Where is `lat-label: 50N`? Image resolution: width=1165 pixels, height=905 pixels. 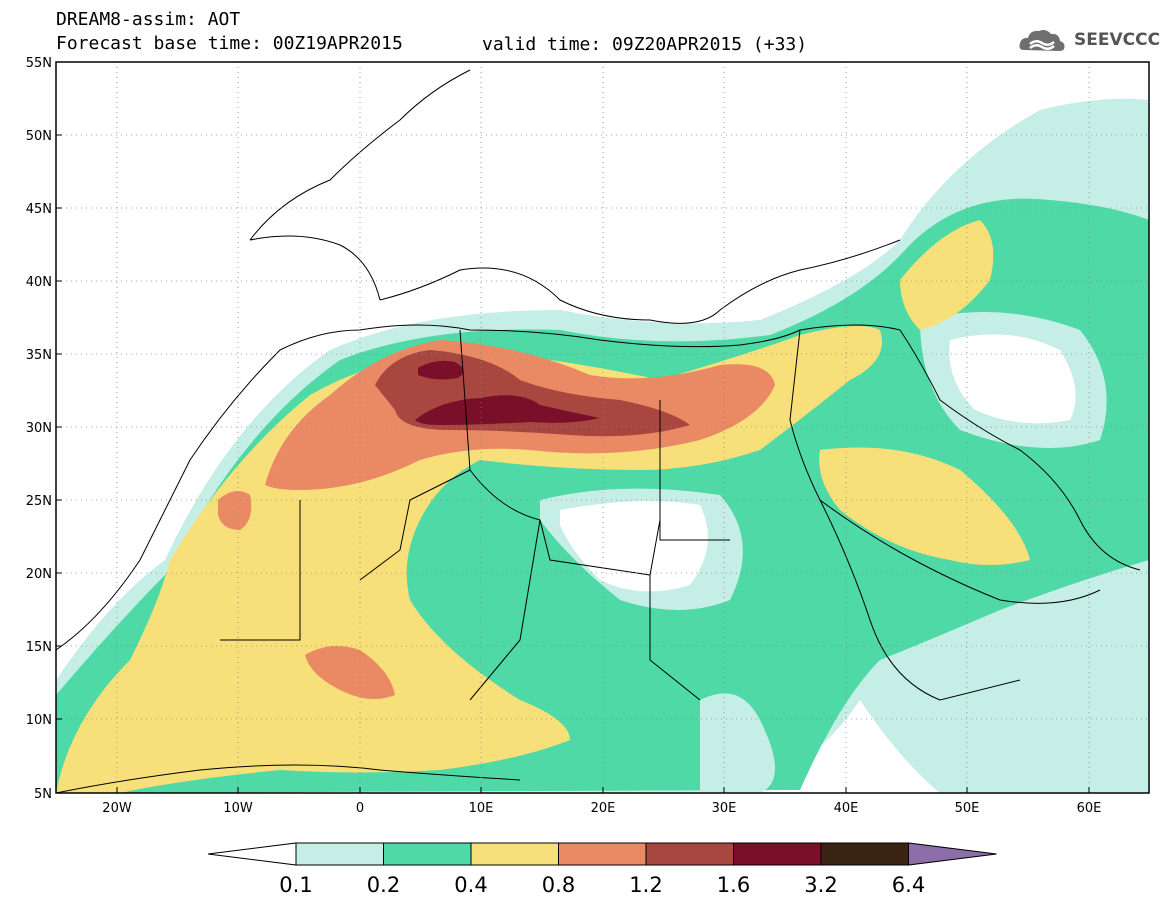 lat-label: 50N is located at coordinates (39, 136).